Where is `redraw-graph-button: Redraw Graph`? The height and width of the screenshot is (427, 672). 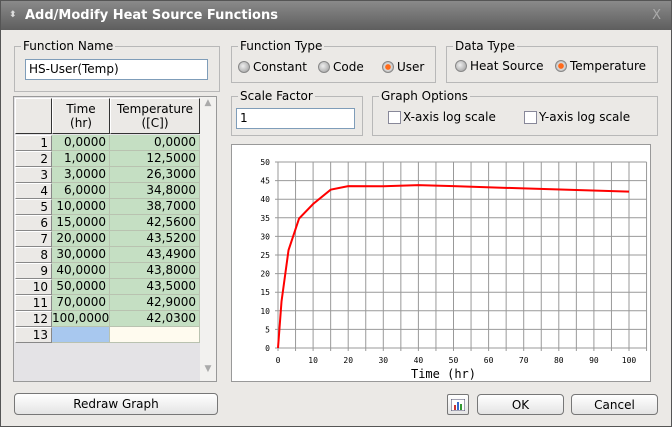 redraw-graph-button: Redraw Graph is located at coordinates (116, 404).